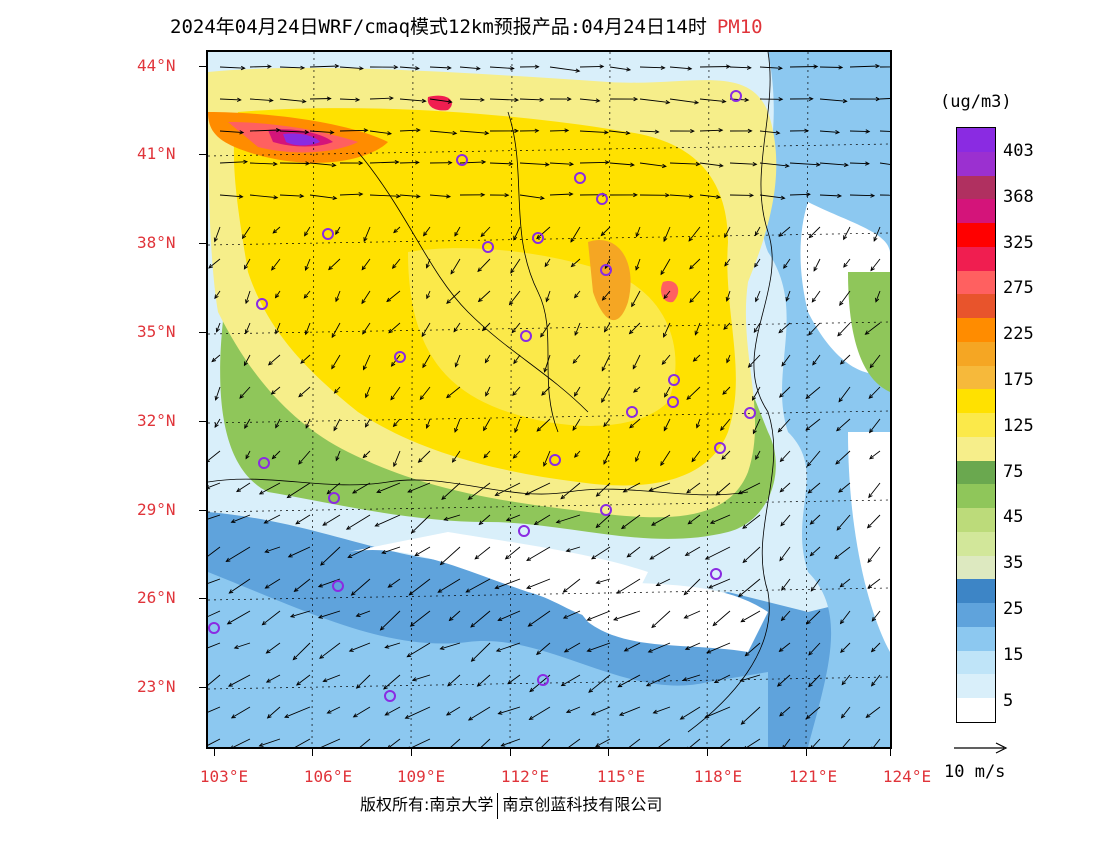 The width and height of the screenshot is (1100, 850). Describe the element at coordinates (907, 776) in the screenshot. I see `lon-label: 124°E` at that location.